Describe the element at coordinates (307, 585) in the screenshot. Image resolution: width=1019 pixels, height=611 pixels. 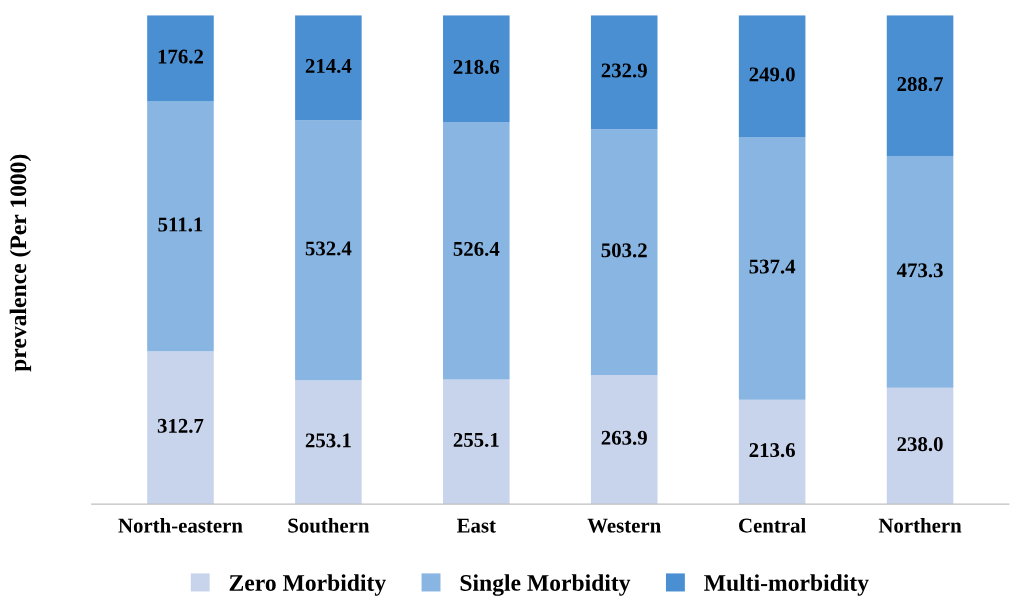
I see `legend-label: Zero Morbidity` at that location.